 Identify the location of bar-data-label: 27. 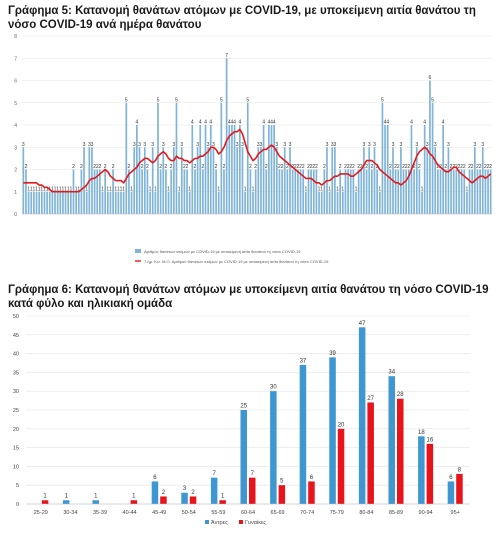
(370, 399).